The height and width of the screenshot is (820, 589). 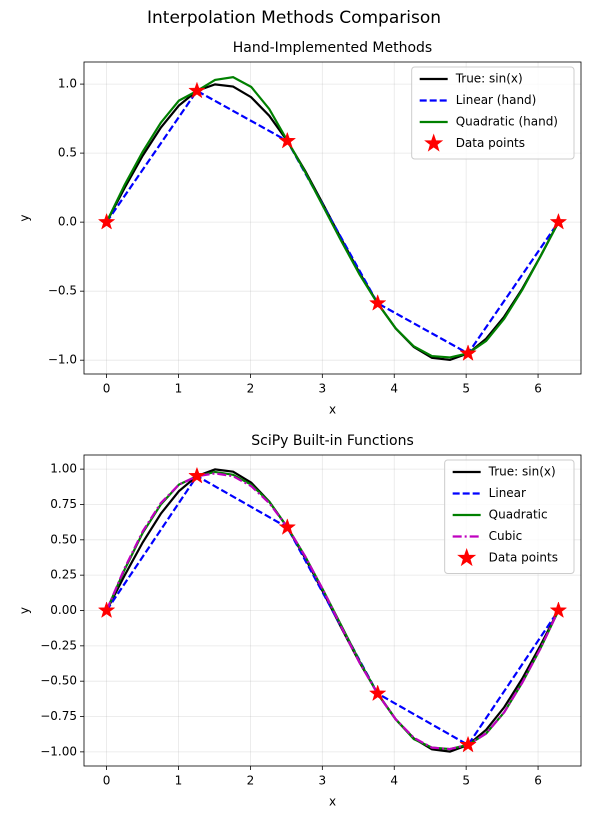 I want to click on y-tick-label: −0.75, so click(x=58, y=716).